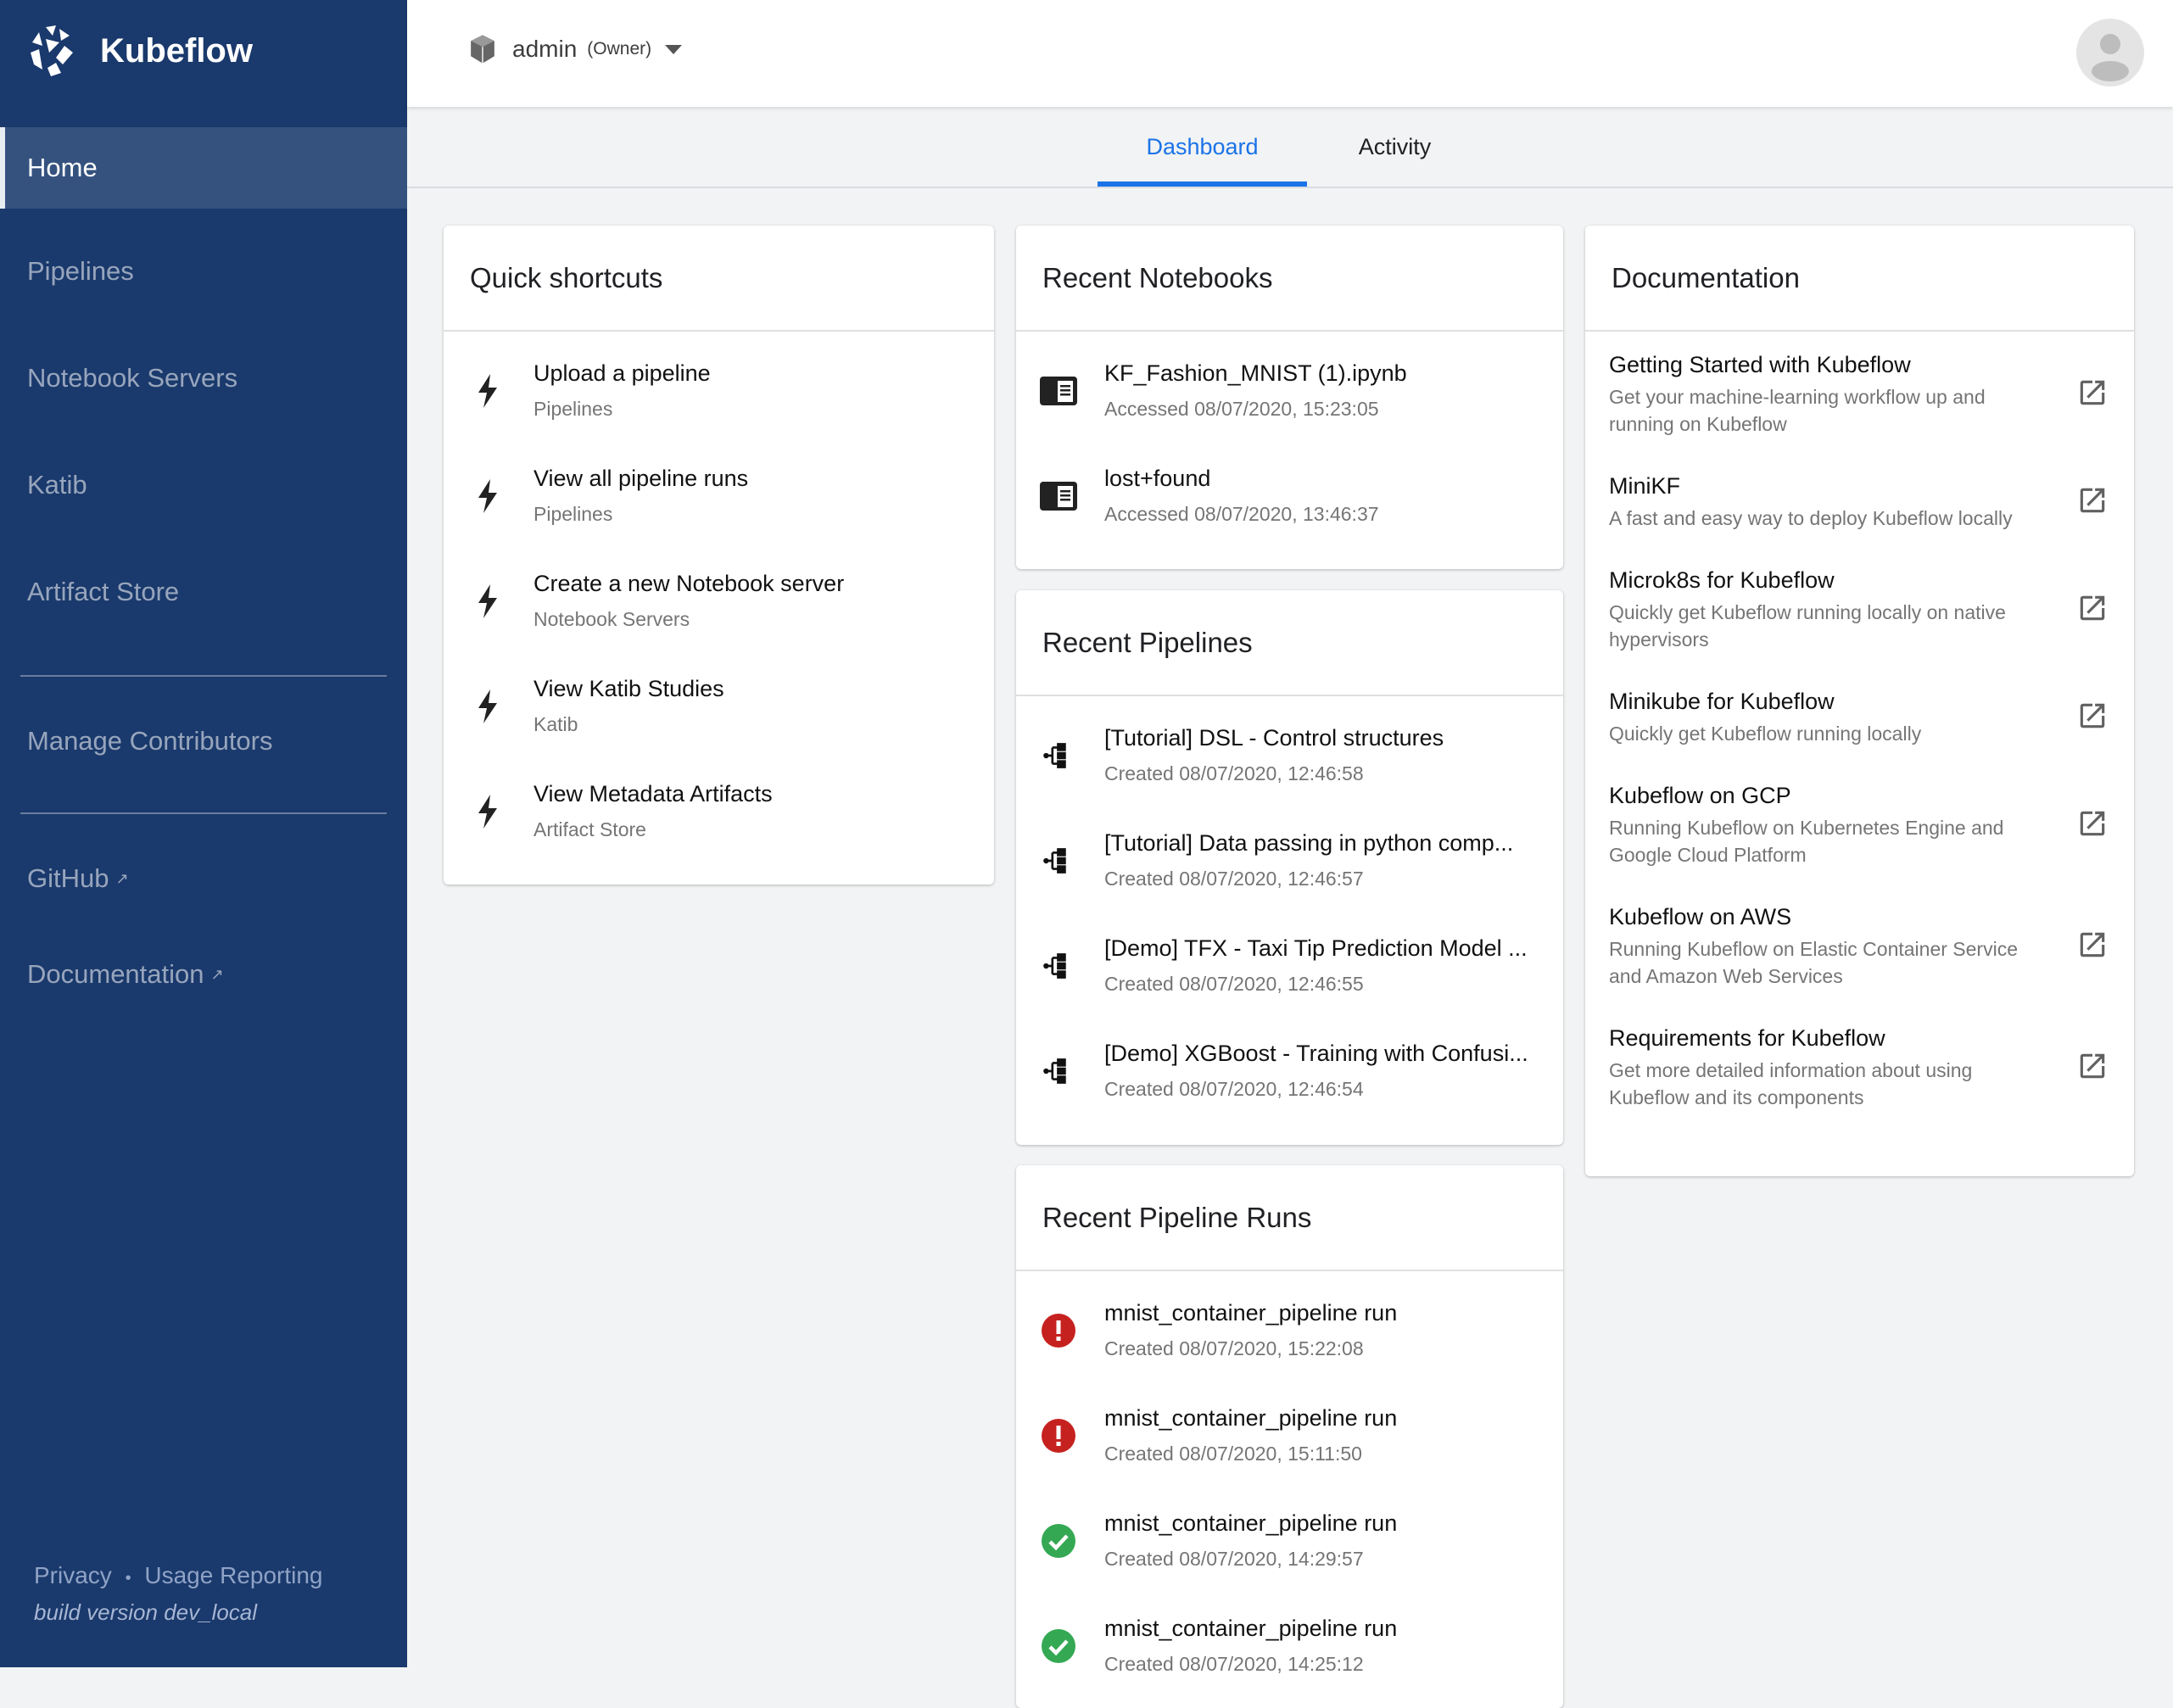  I want to click on sidebar-item-label: Artifact Store, so click(104, 591).